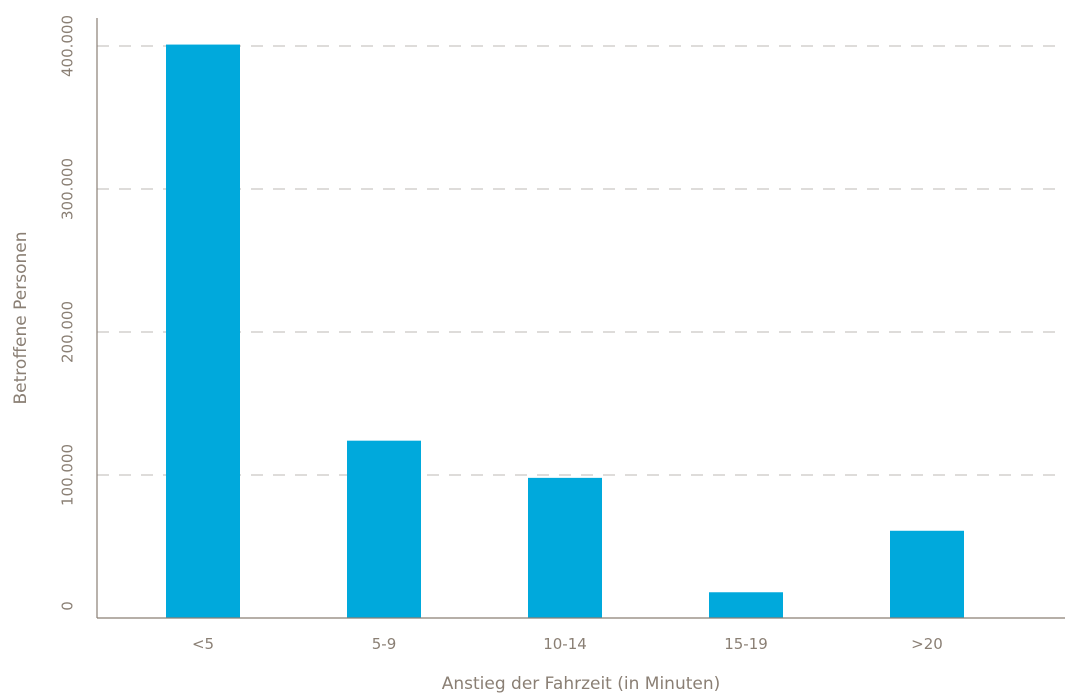  I want to click on x-tick-label: >20, so click(927, 644).